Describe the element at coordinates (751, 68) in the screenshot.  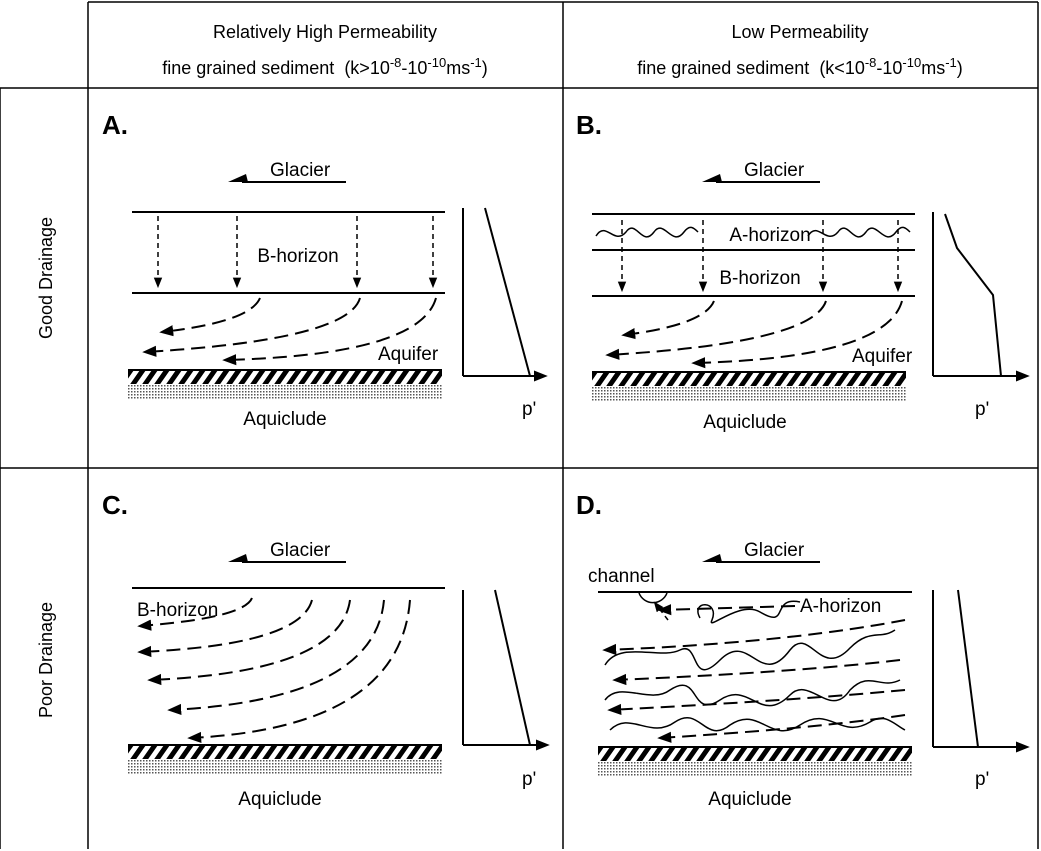
I see `text: fine grained sediment (k<10` at that location.